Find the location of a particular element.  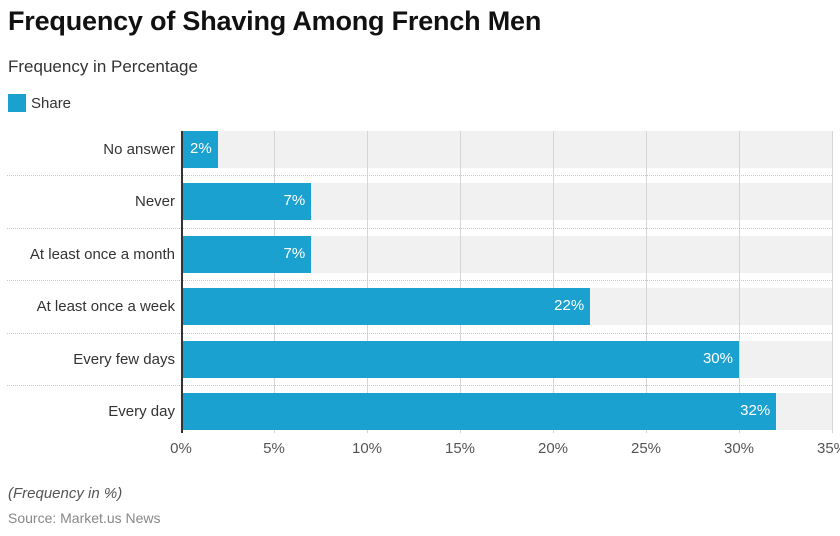

bar-value-label: 30% is located at coordinates (717, 358).